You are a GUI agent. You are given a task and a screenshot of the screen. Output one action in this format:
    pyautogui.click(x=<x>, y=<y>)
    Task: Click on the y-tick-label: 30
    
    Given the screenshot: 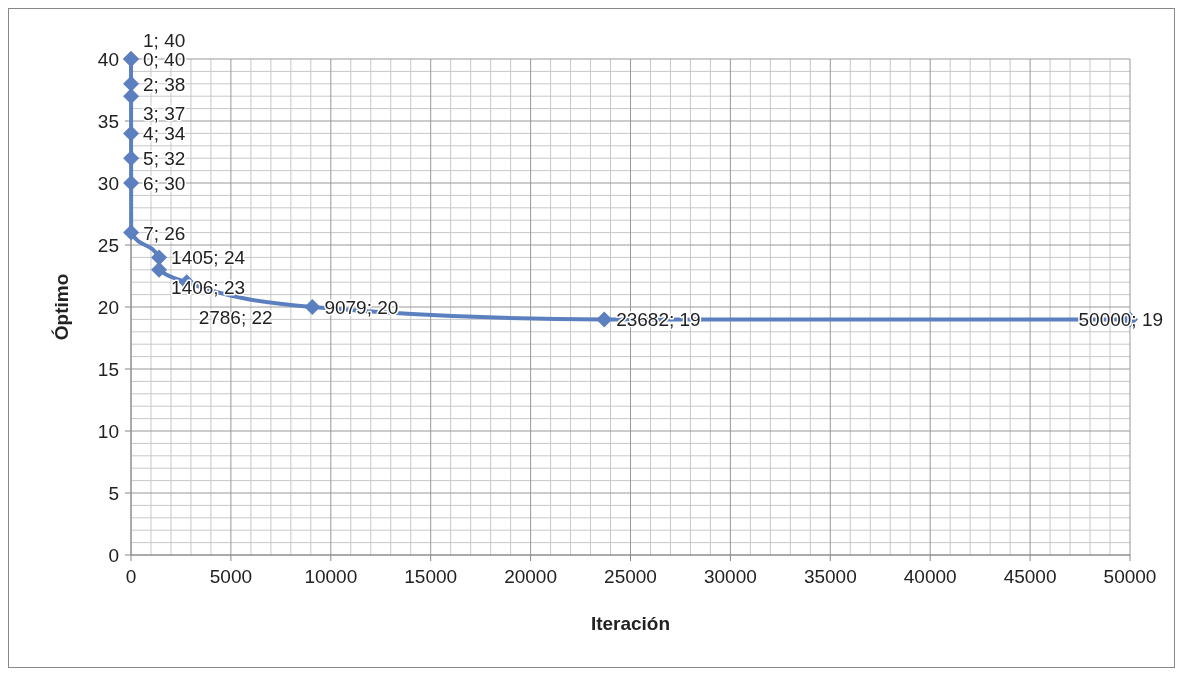 What is the action you would take?
    pyautogui.click(x=108, y=183)
    